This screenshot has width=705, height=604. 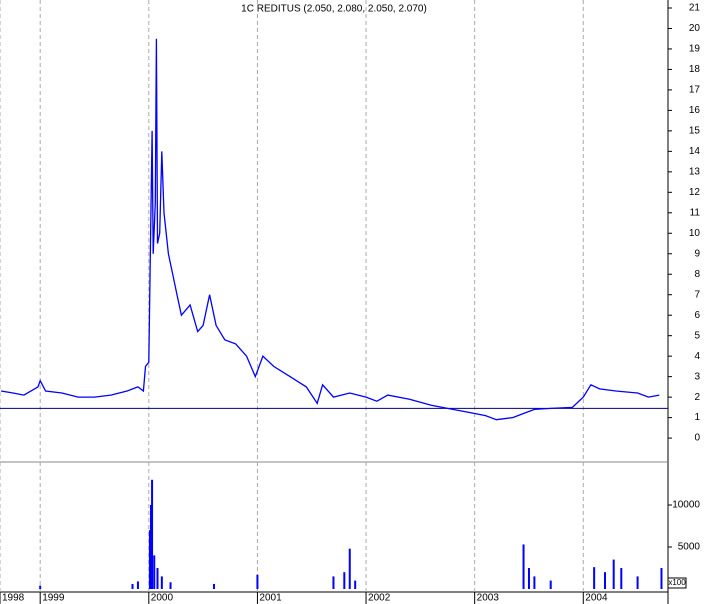 What do you see at coordinates (695, 110) in the screenshot?
I see `y-tick-label: 16` at bounding box center [695, 110].